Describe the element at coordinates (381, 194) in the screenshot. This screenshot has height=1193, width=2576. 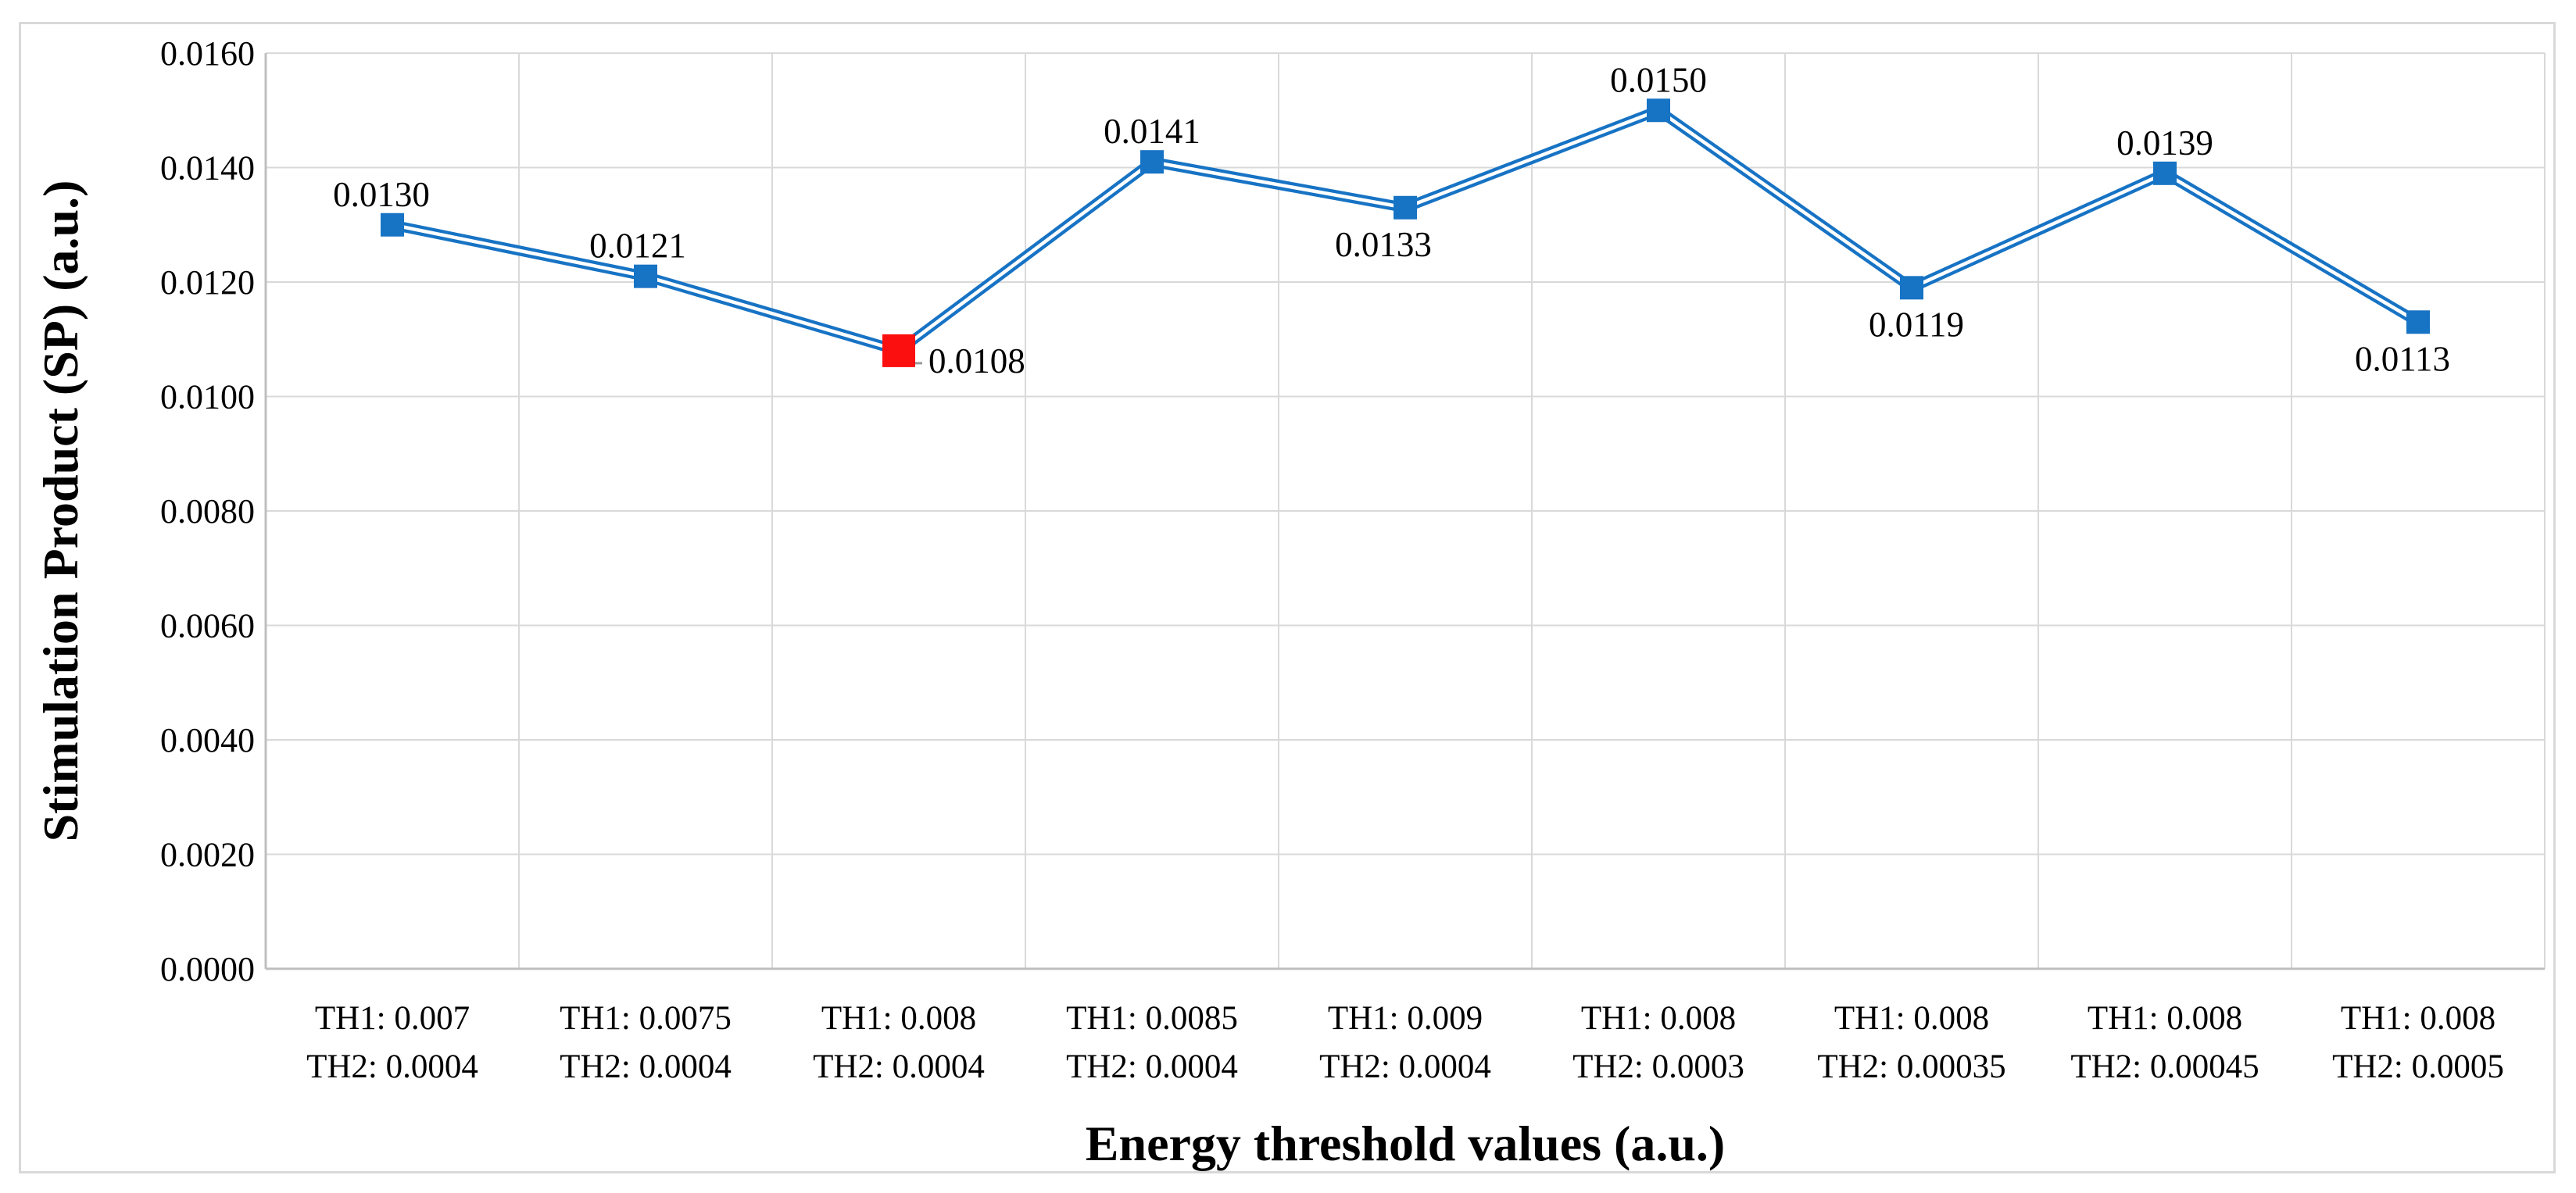
I see `data-point-label: 0.0130` at that location.